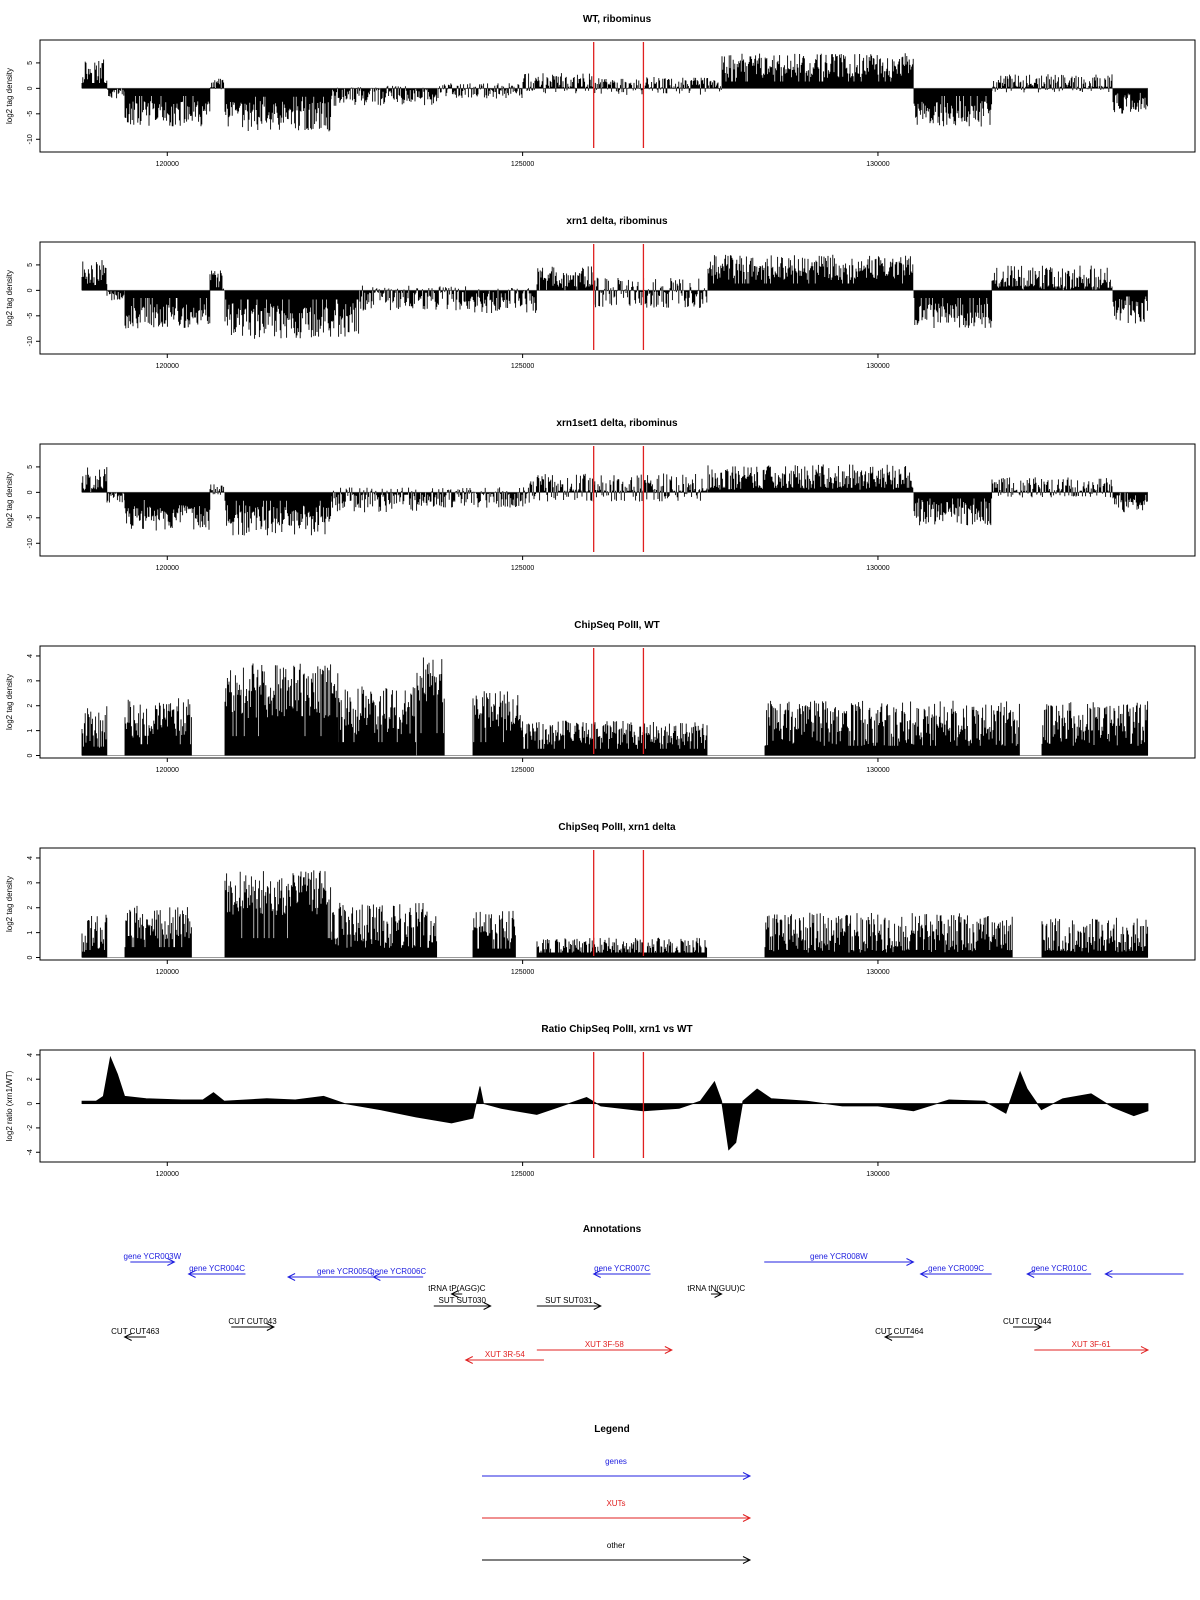  Describe the element at coordinates (605, 1344) in the screenshot. I see `annotation-label: XUT 3F-58` at that location.